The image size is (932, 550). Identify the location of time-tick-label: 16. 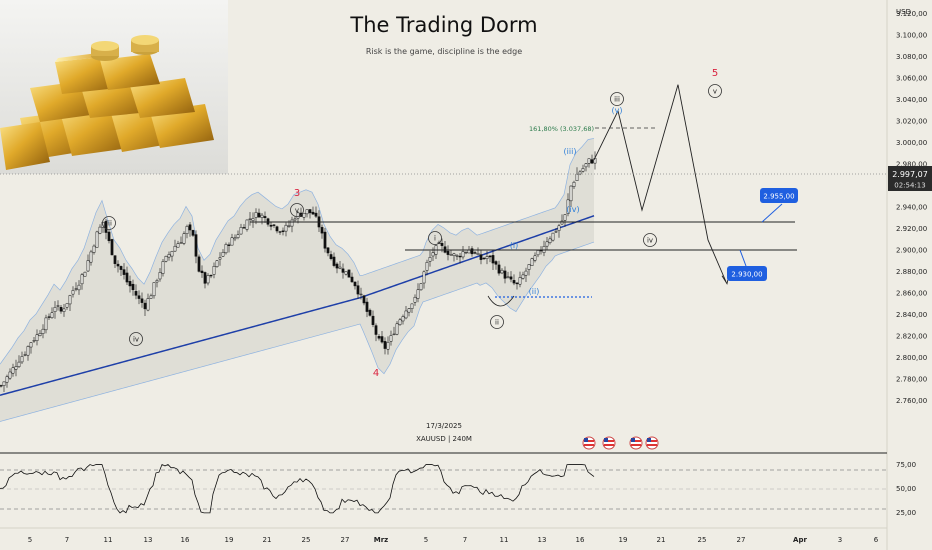
(185, 540).